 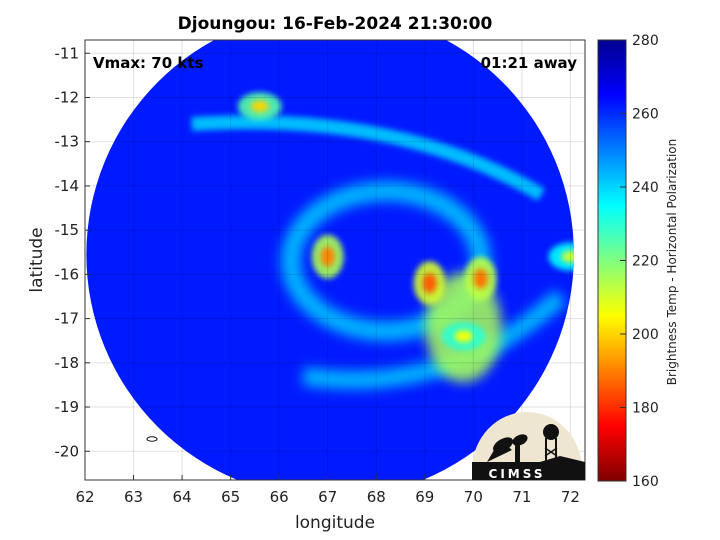 I want to click on colorbar-tick-label: 220, so click(x=645, y=262).